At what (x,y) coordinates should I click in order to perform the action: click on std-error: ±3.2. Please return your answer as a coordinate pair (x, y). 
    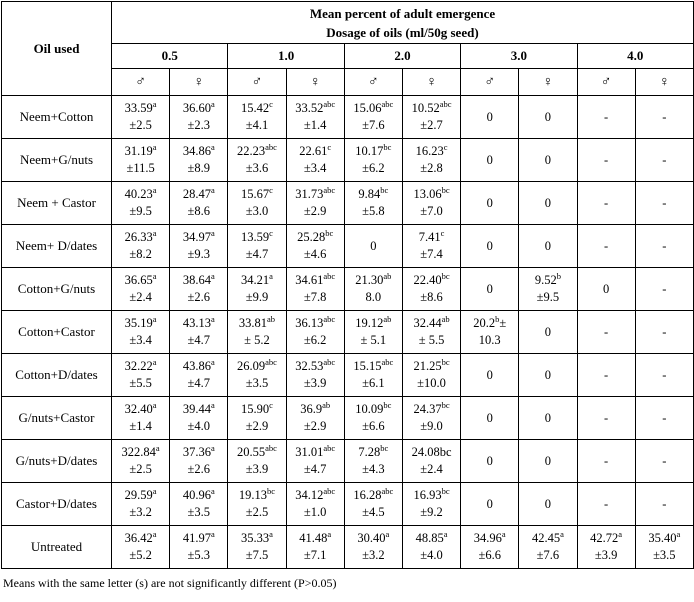
    Looking at the image, I should click on (140, 512).